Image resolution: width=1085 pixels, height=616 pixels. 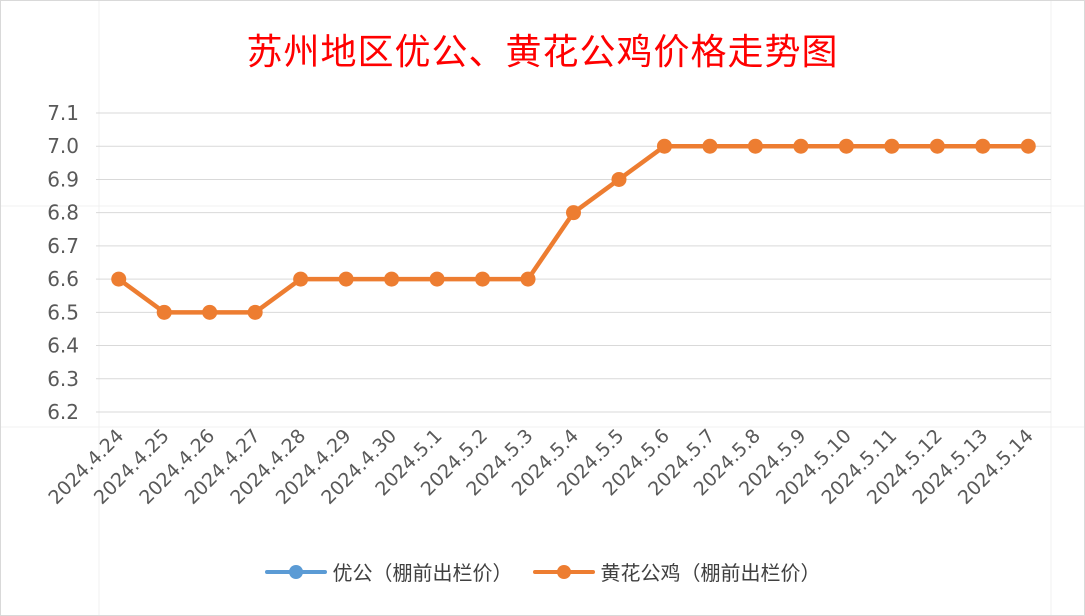 I want to click on legend-swatch-youqong, so click(x=295, y=572).